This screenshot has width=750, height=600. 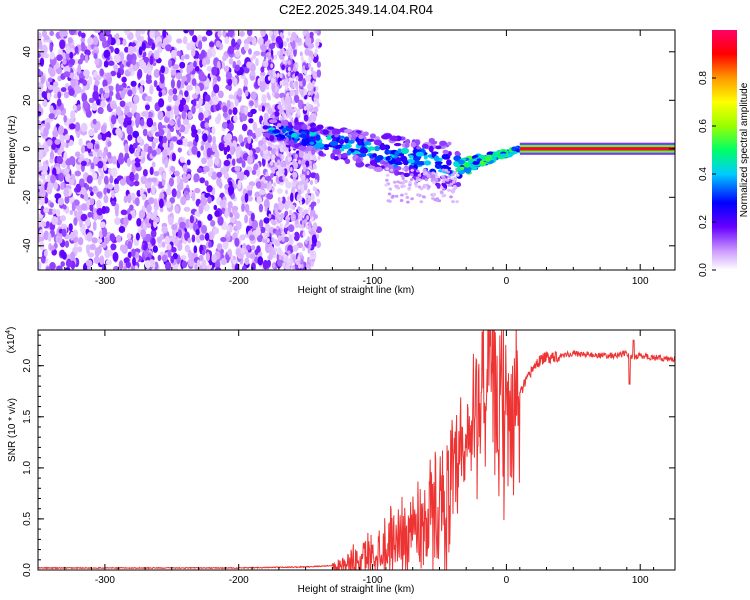 I want to click on snr-y-label: SNR (10 * v/v), so click(x=12, y=430).